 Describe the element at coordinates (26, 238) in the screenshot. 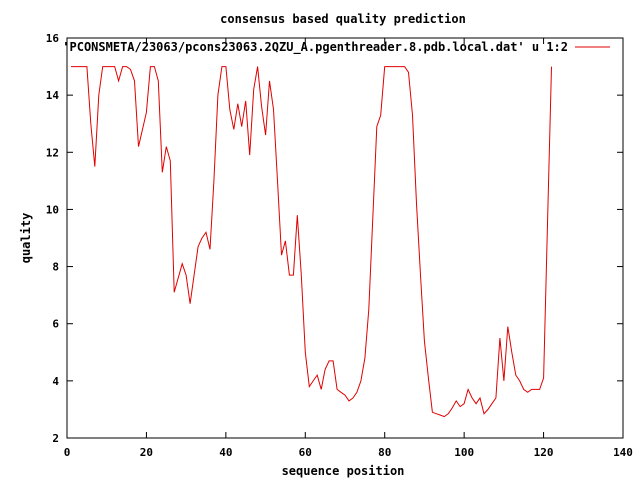

I see `y-axis-label: quality` at that location.